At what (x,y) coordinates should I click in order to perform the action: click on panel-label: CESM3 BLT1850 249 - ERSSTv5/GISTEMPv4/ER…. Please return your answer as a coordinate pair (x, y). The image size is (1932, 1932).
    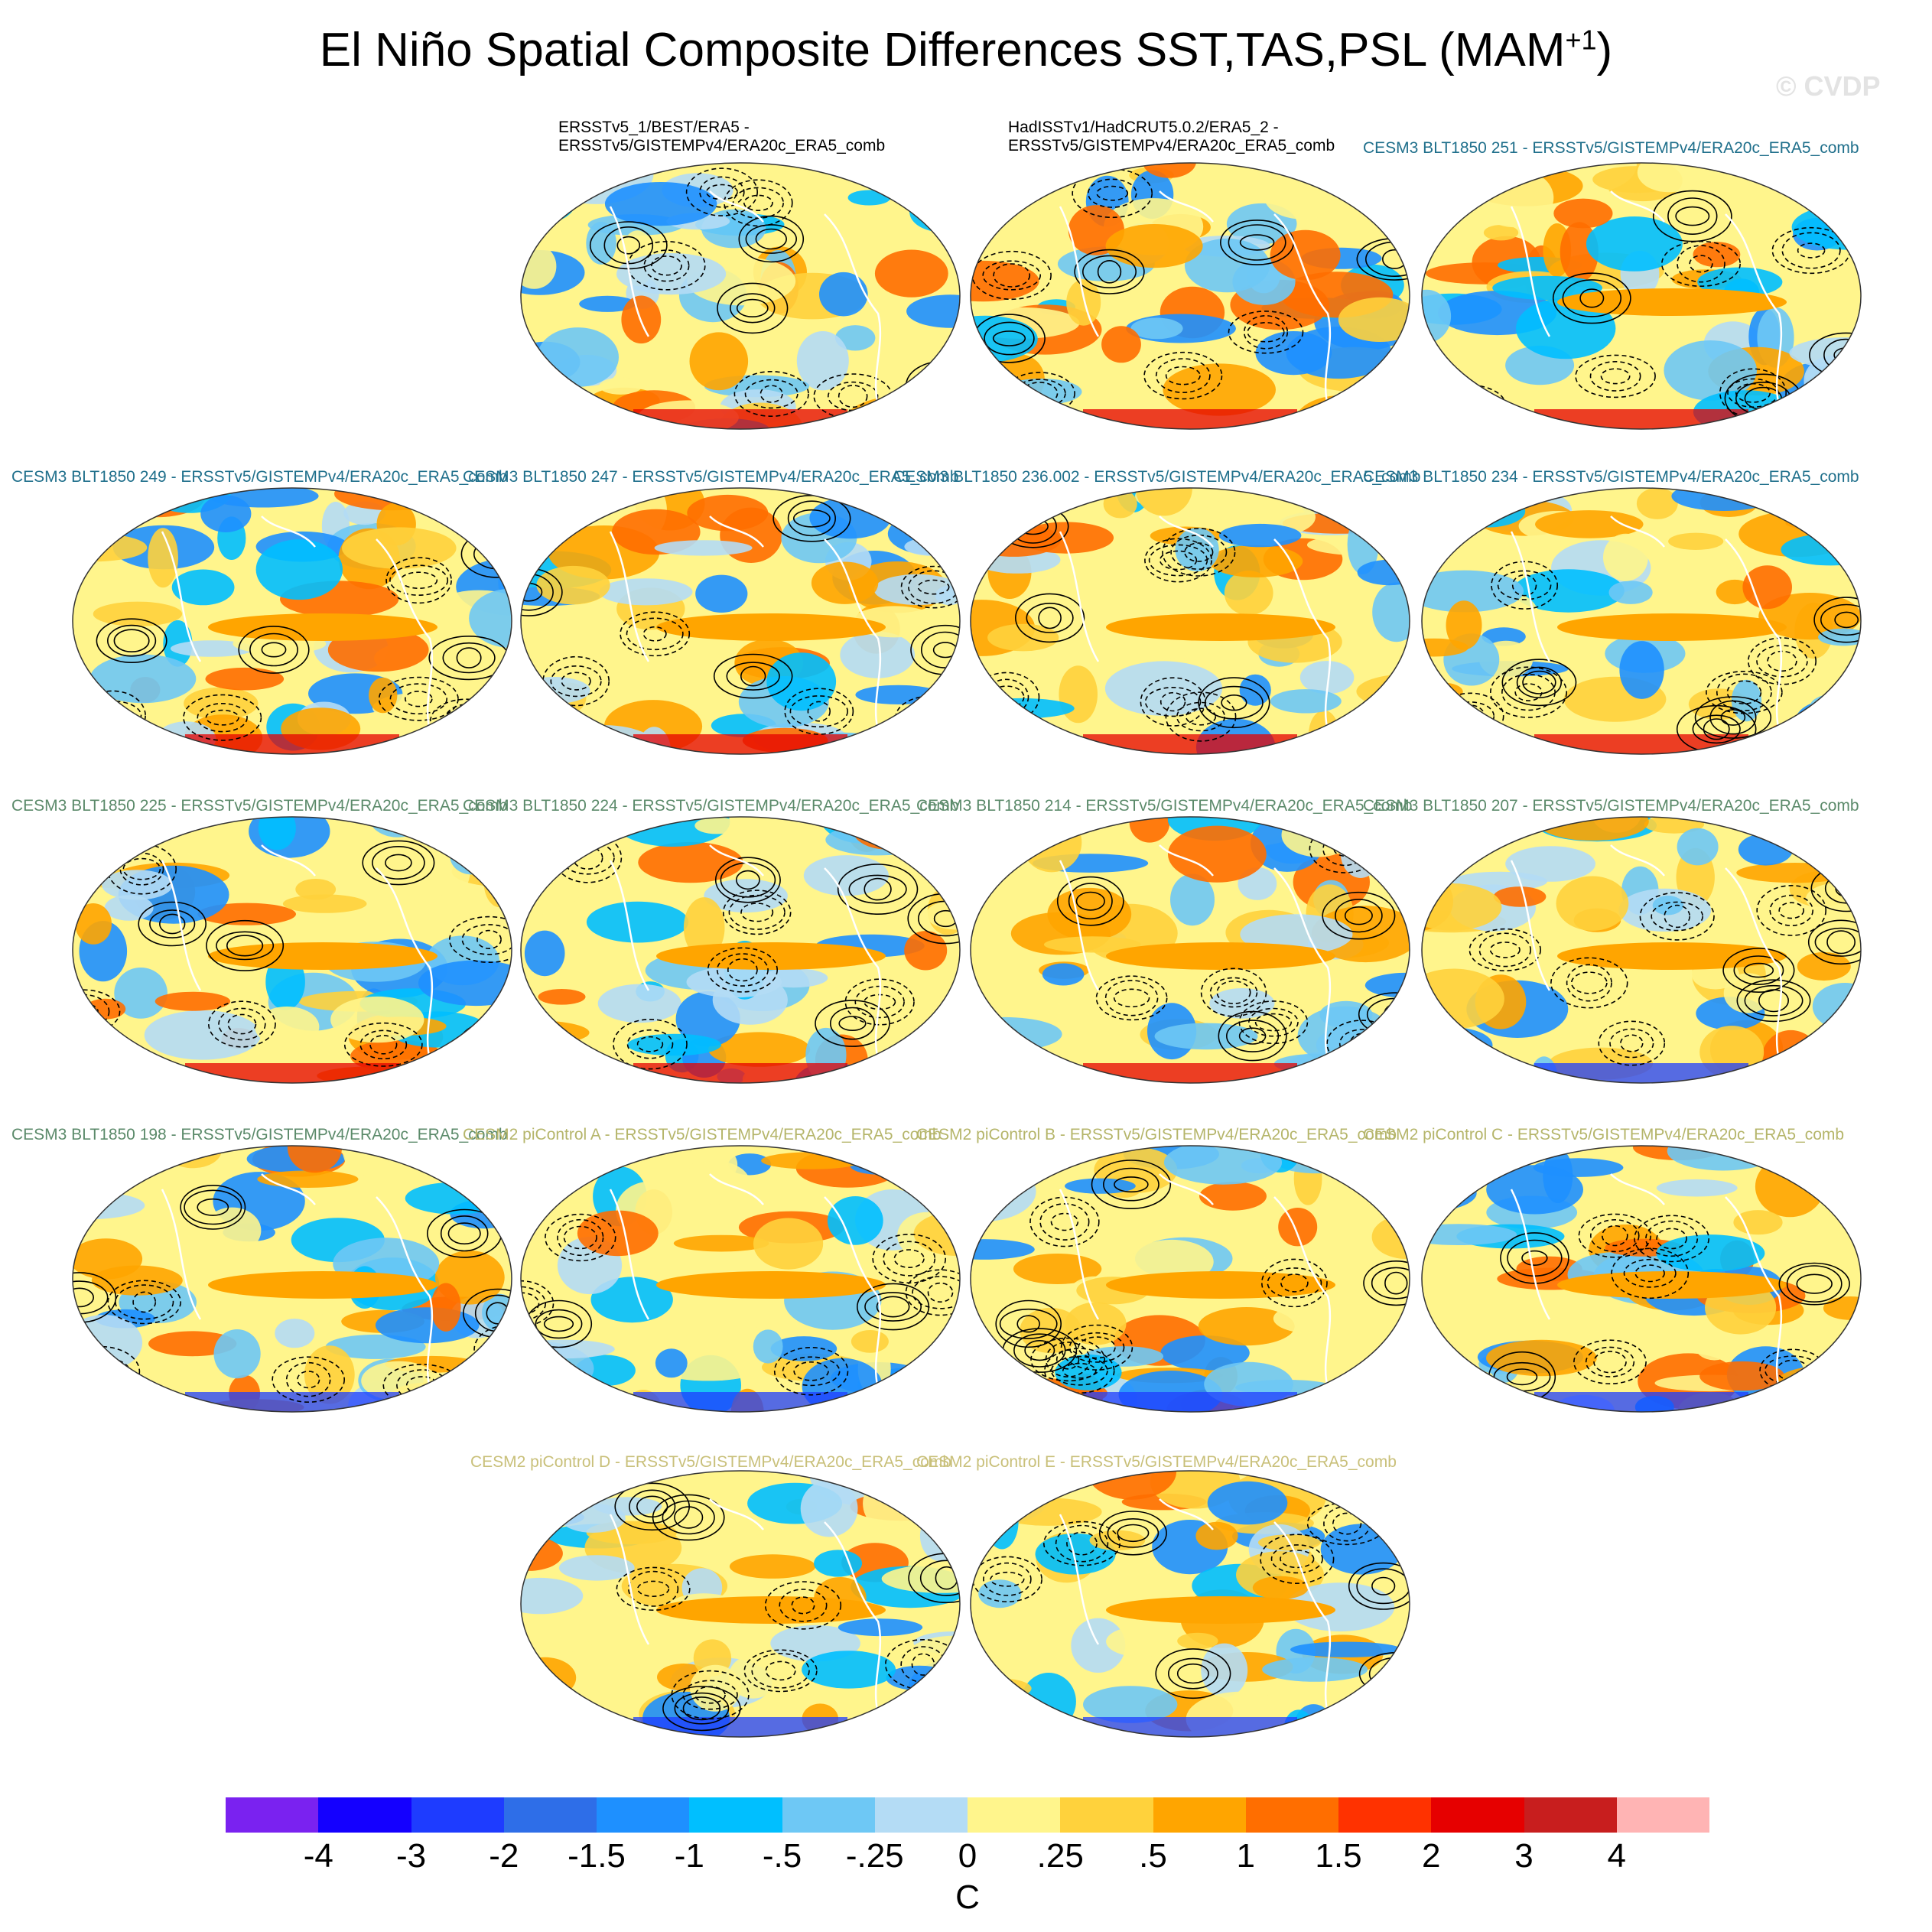
    Looking at the image, I should click on (259, 477).